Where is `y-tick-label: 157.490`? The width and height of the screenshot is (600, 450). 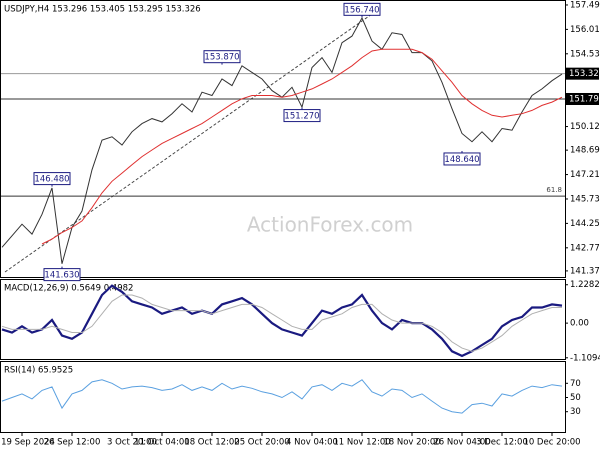
y-tick-label: 157.490 is located at coordinates (585, 5).